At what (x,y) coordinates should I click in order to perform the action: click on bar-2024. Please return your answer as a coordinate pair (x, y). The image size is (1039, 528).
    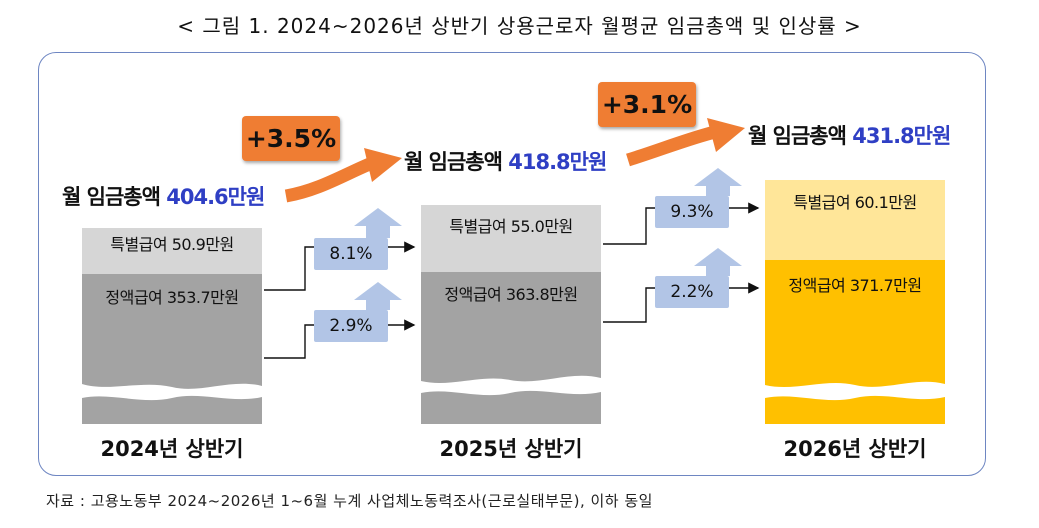
    Looking at the image, I should click on (172, 326).